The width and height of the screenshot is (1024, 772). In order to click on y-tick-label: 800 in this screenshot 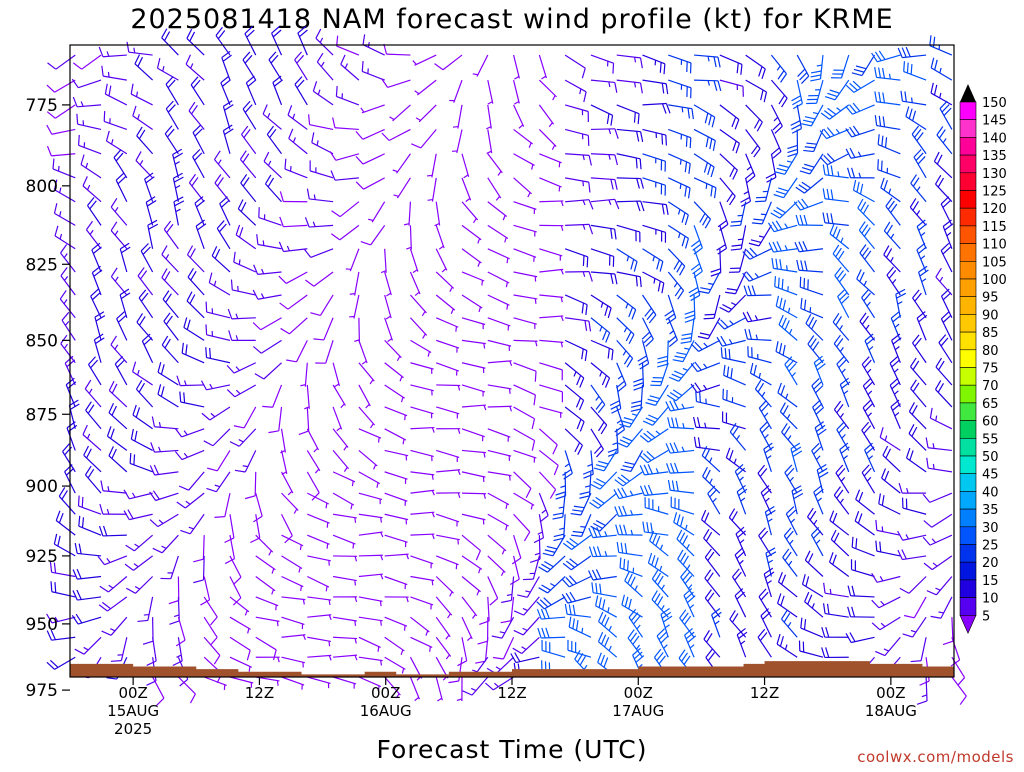, I will do `click(42, 187)`.